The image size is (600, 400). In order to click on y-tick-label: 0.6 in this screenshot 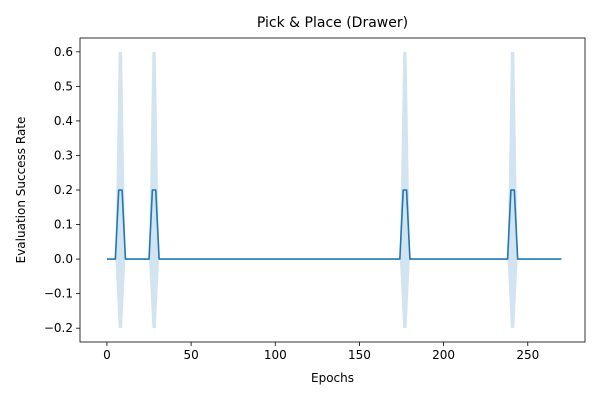, I will do `click(63, 52)`.